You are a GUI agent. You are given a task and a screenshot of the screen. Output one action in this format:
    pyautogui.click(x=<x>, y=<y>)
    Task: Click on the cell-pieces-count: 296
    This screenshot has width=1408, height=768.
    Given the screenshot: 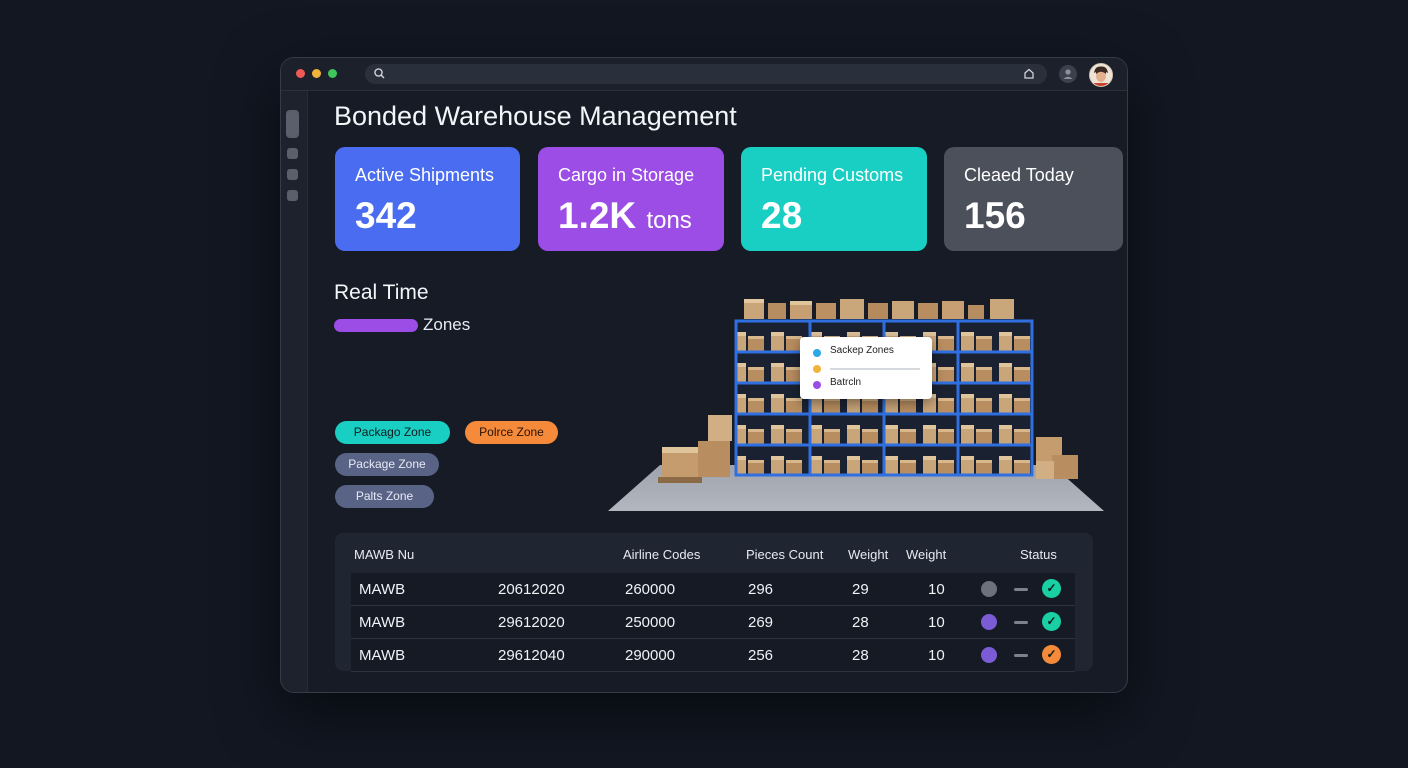 What is the action you would take?
    pyautogui.click(x=761, y=589)
    